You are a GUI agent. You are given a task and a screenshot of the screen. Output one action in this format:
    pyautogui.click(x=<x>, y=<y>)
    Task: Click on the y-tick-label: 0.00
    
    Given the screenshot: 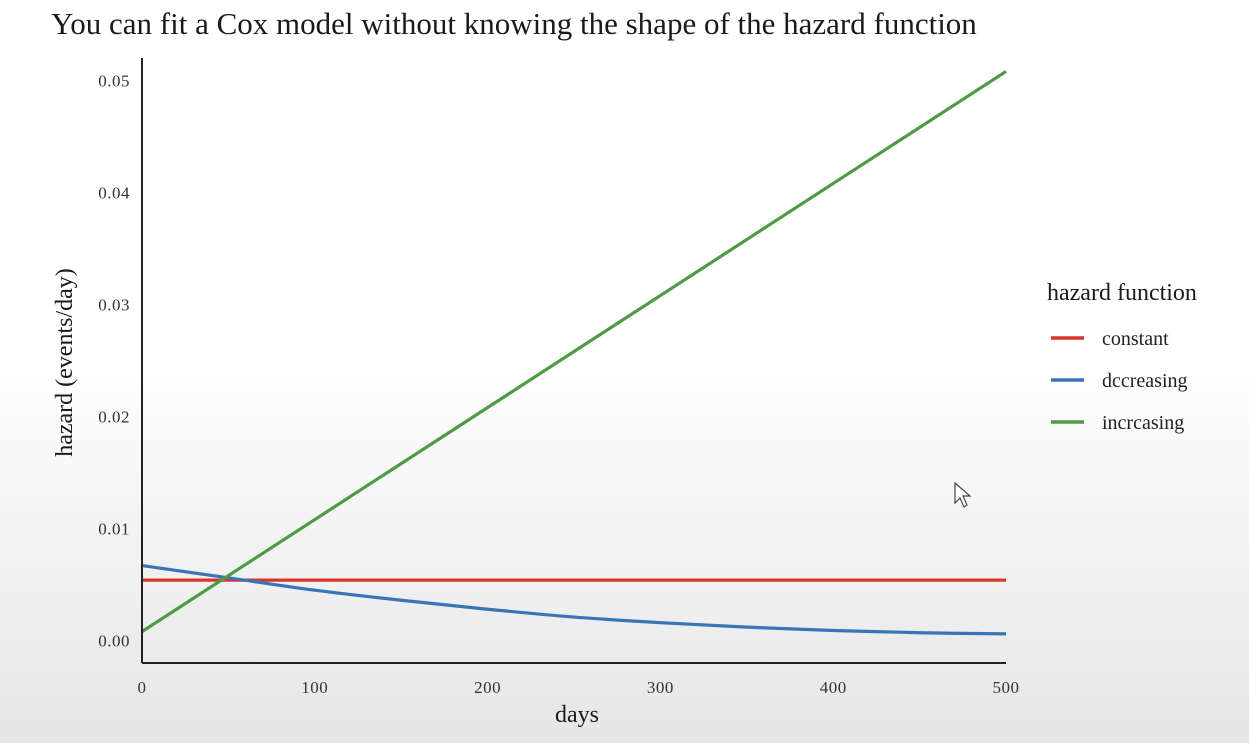 What is the action you would take?
    pyautogui.click(x=114, y=641)
    